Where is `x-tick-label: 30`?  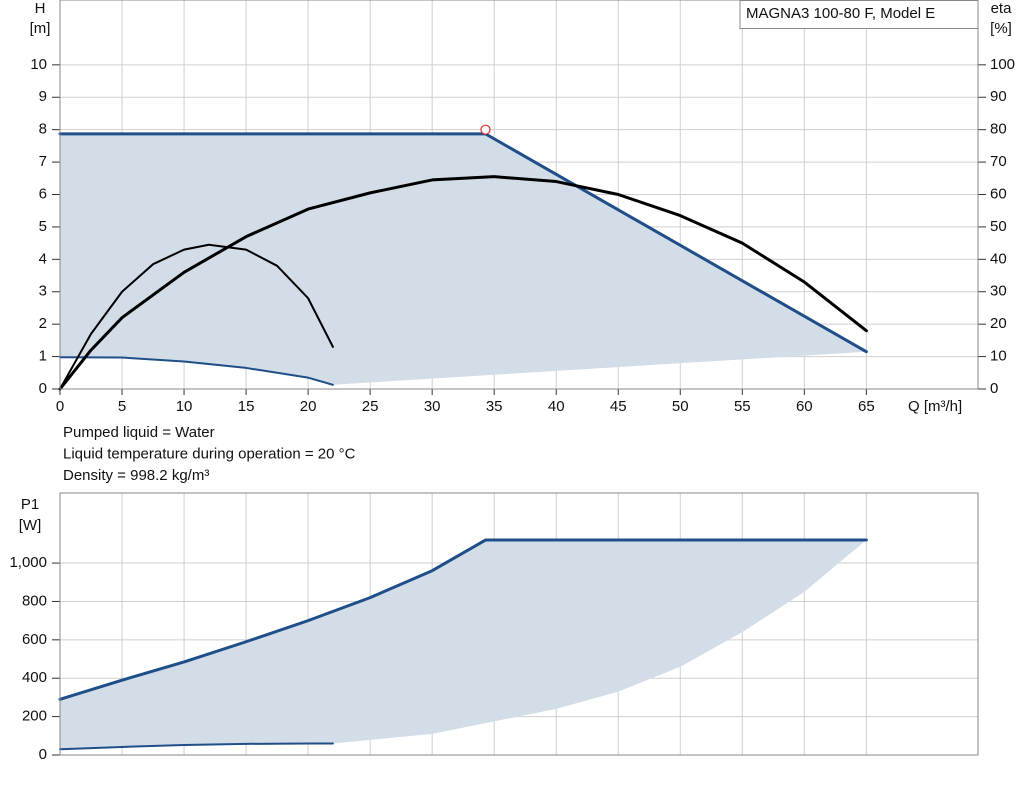
x-tick-label: 30 is located at coordinates (432, 406).